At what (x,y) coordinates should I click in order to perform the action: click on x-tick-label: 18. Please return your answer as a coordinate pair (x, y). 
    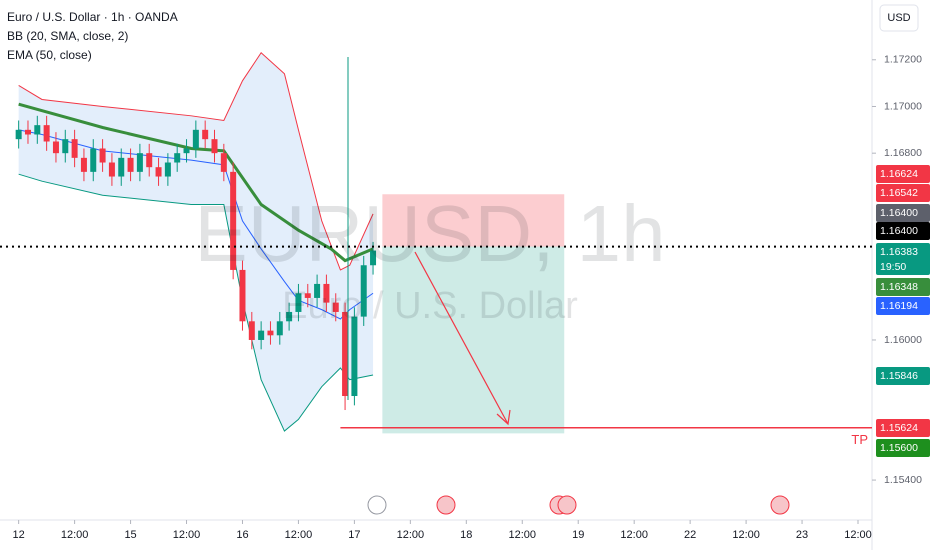
    Looking at the image, I should click on (466, 535).